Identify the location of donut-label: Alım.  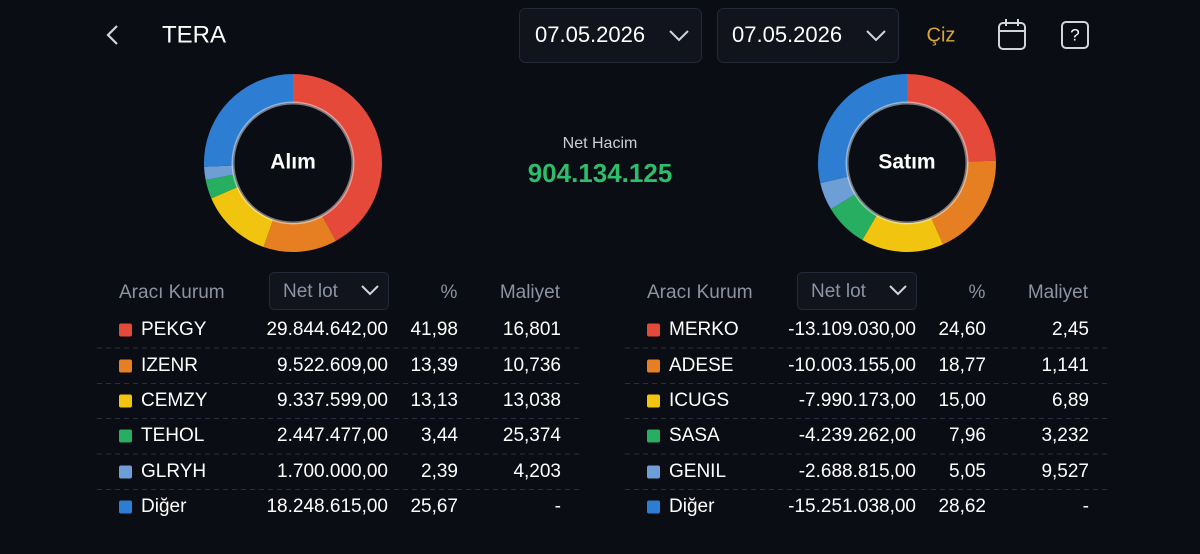
(293, 162).